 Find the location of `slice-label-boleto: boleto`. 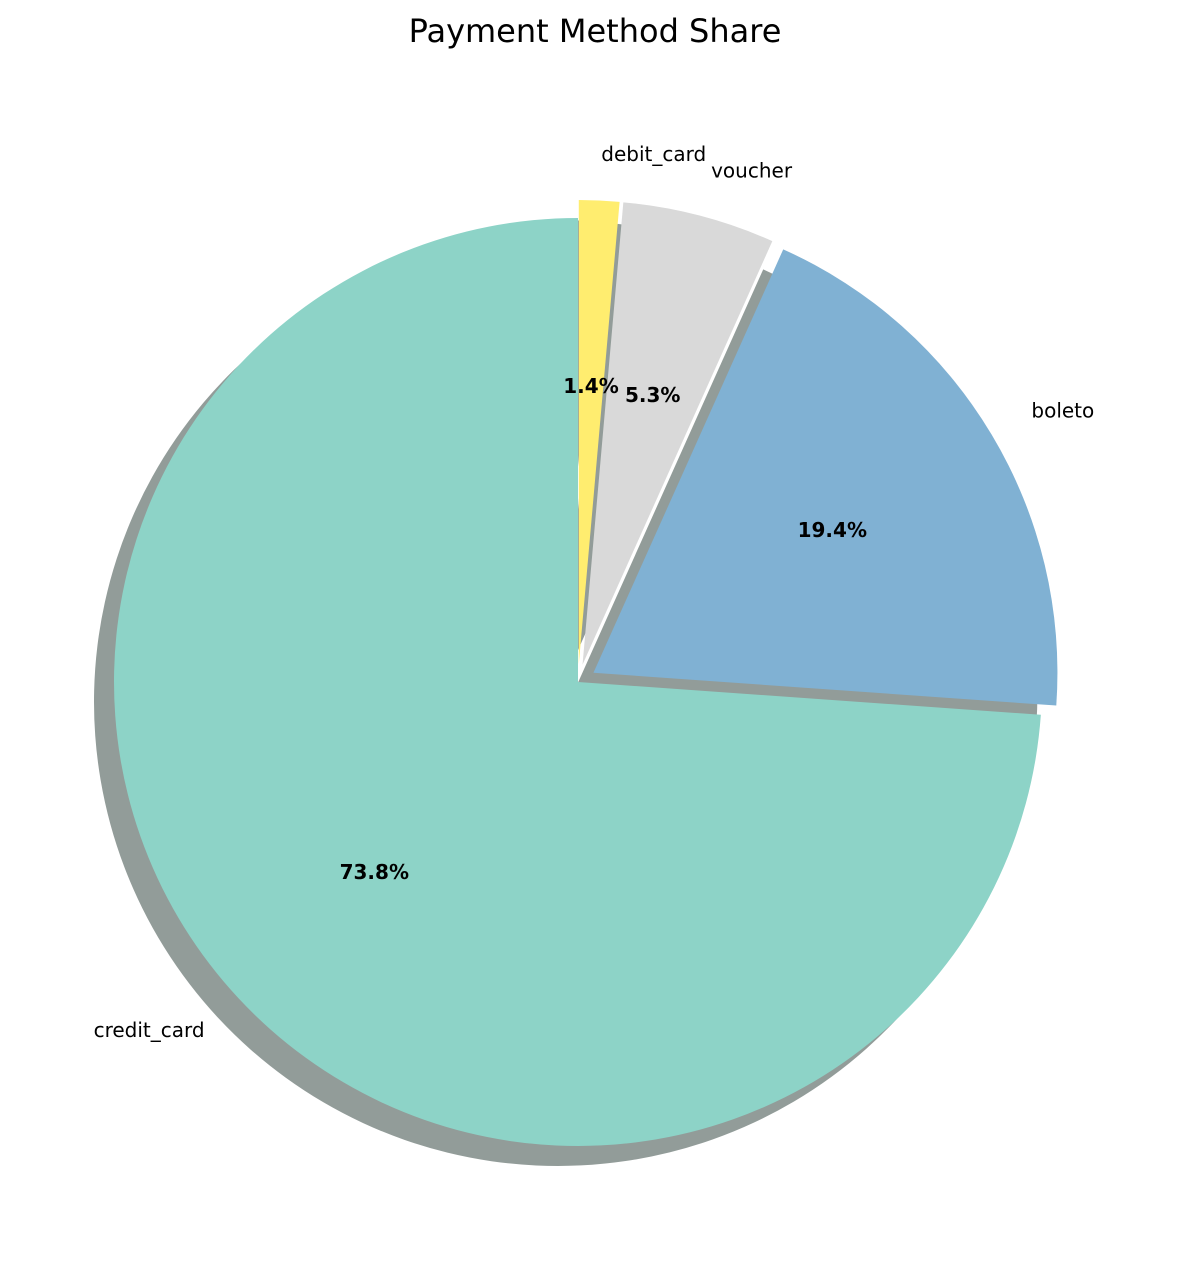

slice-label-boleto: boleto is located at coordinates (1062, 411).